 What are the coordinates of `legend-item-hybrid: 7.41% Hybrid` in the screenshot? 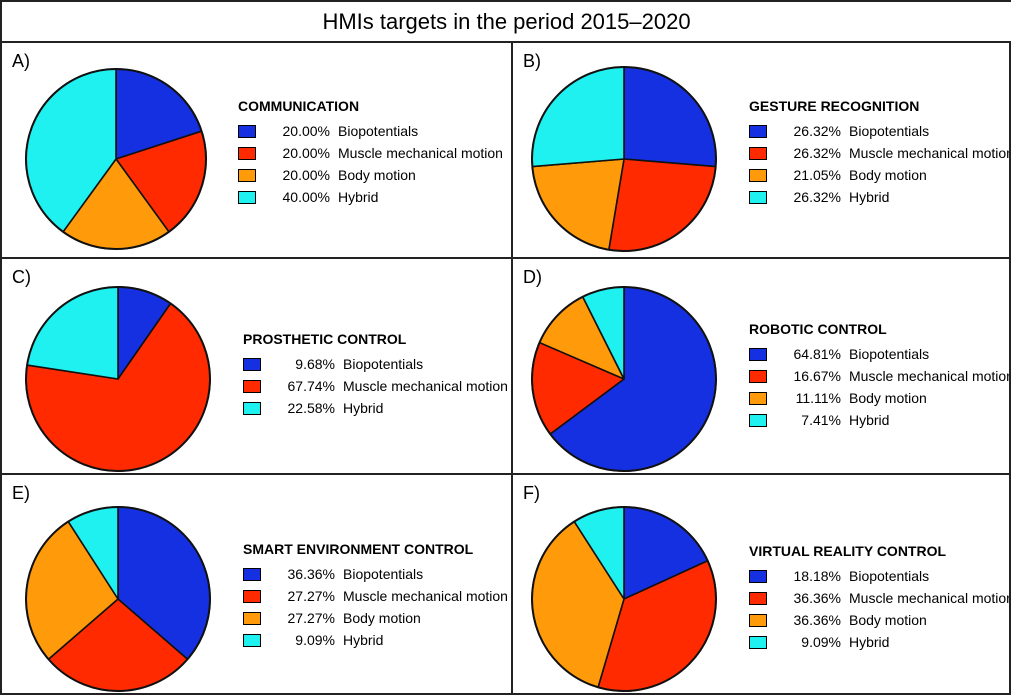 It's located at (879, 420).